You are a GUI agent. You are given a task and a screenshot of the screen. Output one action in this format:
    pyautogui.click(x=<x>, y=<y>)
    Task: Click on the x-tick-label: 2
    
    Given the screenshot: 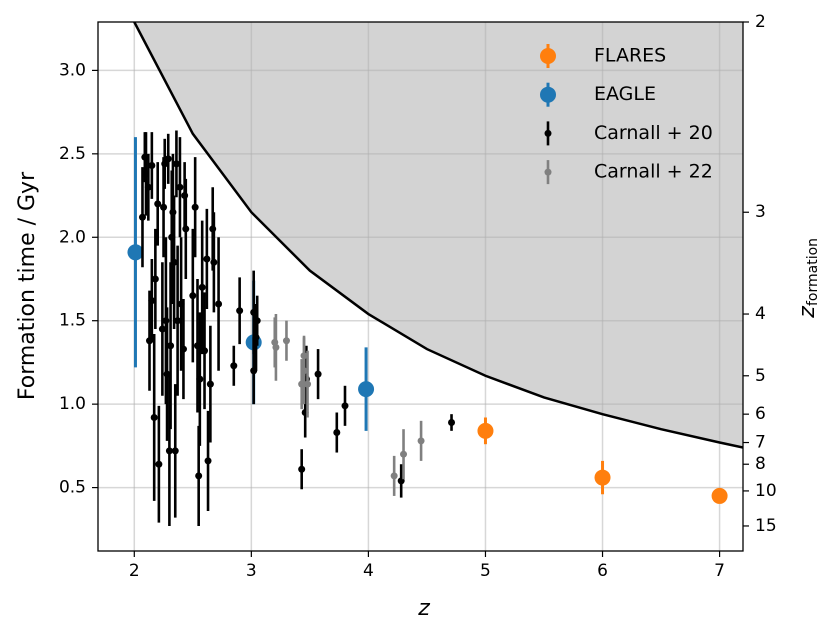 What is the action you would take?
    pyautogui.click(x=134, y=571)
    